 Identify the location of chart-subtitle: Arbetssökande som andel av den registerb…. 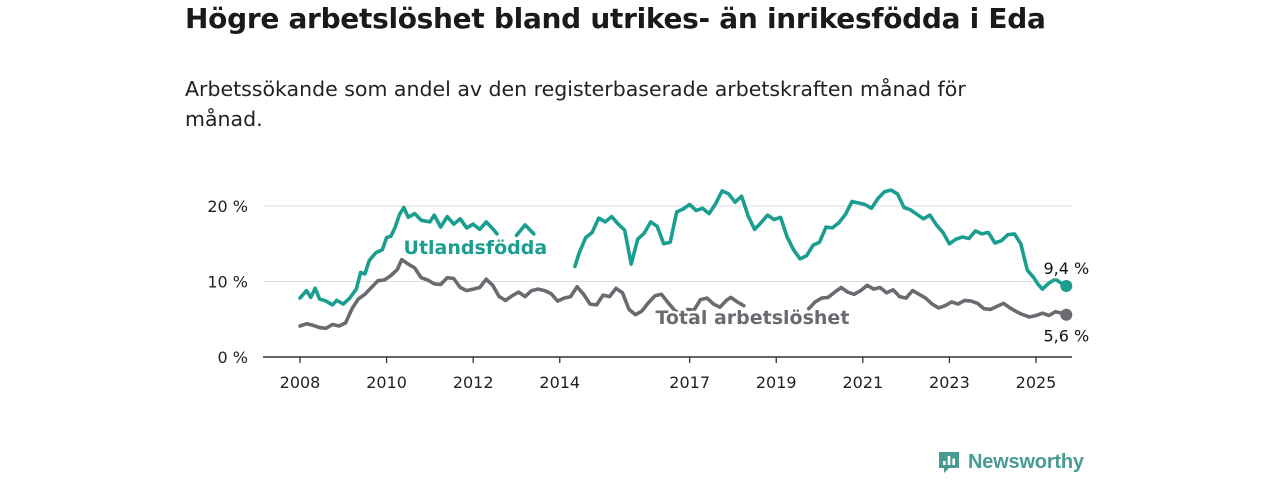
(575, 104).